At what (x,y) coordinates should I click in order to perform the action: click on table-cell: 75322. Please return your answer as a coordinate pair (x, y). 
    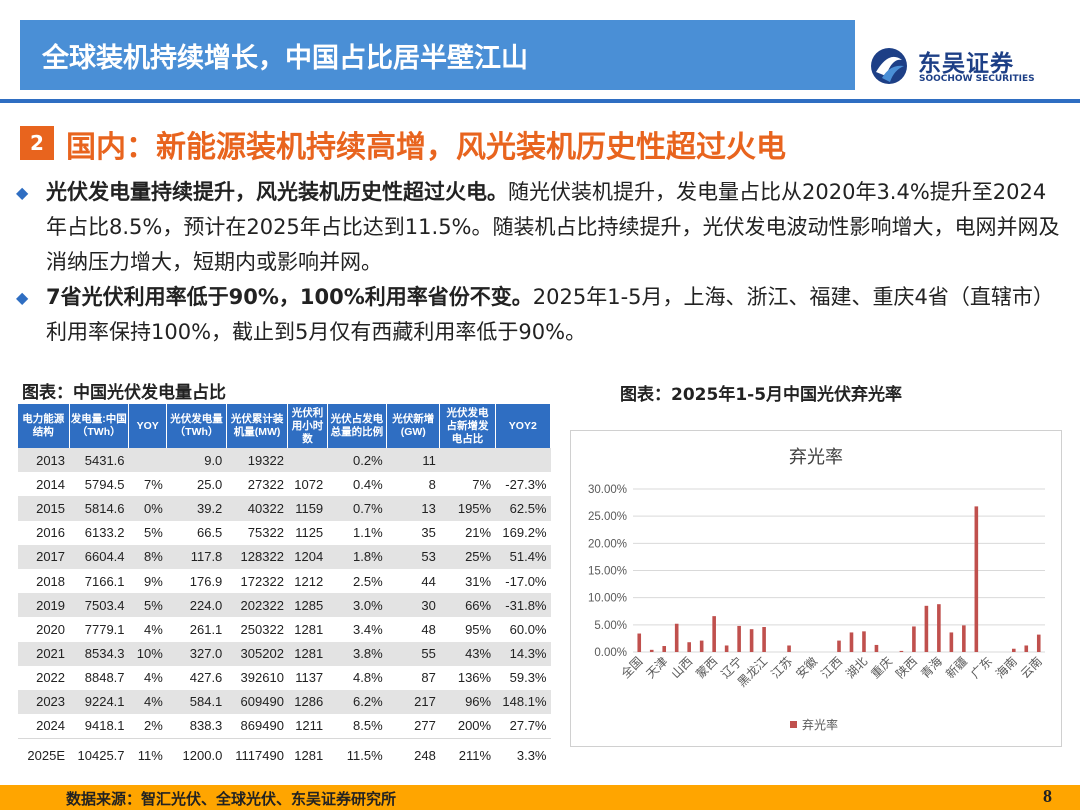
    Looking at the image, I should click on (257, 532).